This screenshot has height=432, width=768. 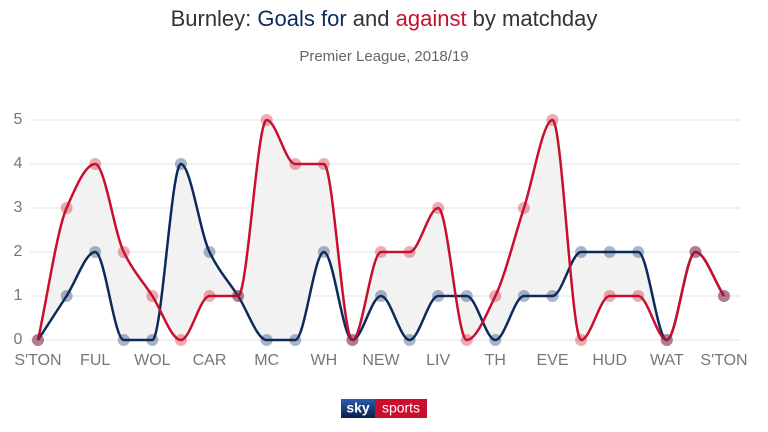 I want to click on y-tick-label: 2, so click(x=18, y=251).